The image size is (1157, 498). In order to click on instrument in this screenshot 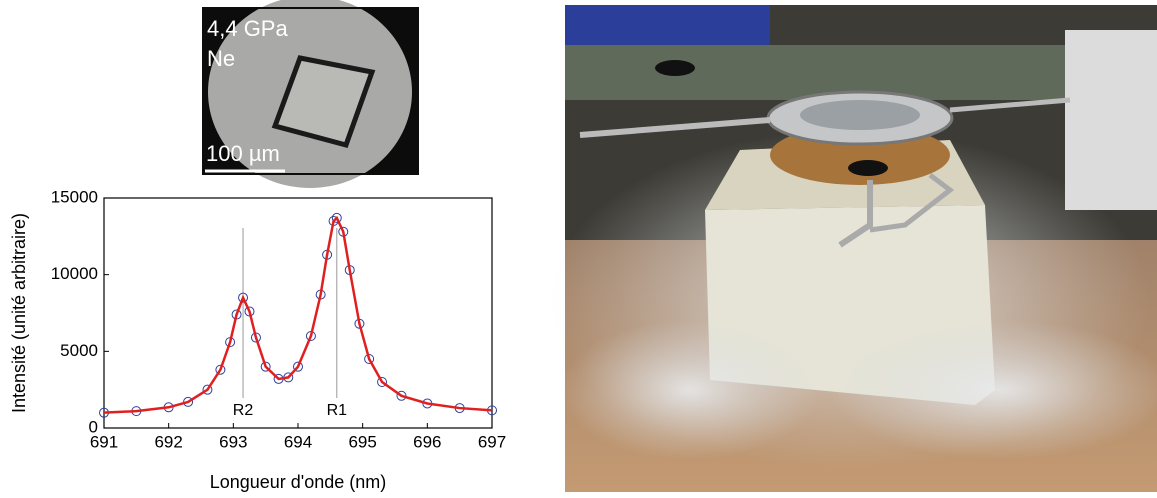, I will do `click(1111, 120)`.